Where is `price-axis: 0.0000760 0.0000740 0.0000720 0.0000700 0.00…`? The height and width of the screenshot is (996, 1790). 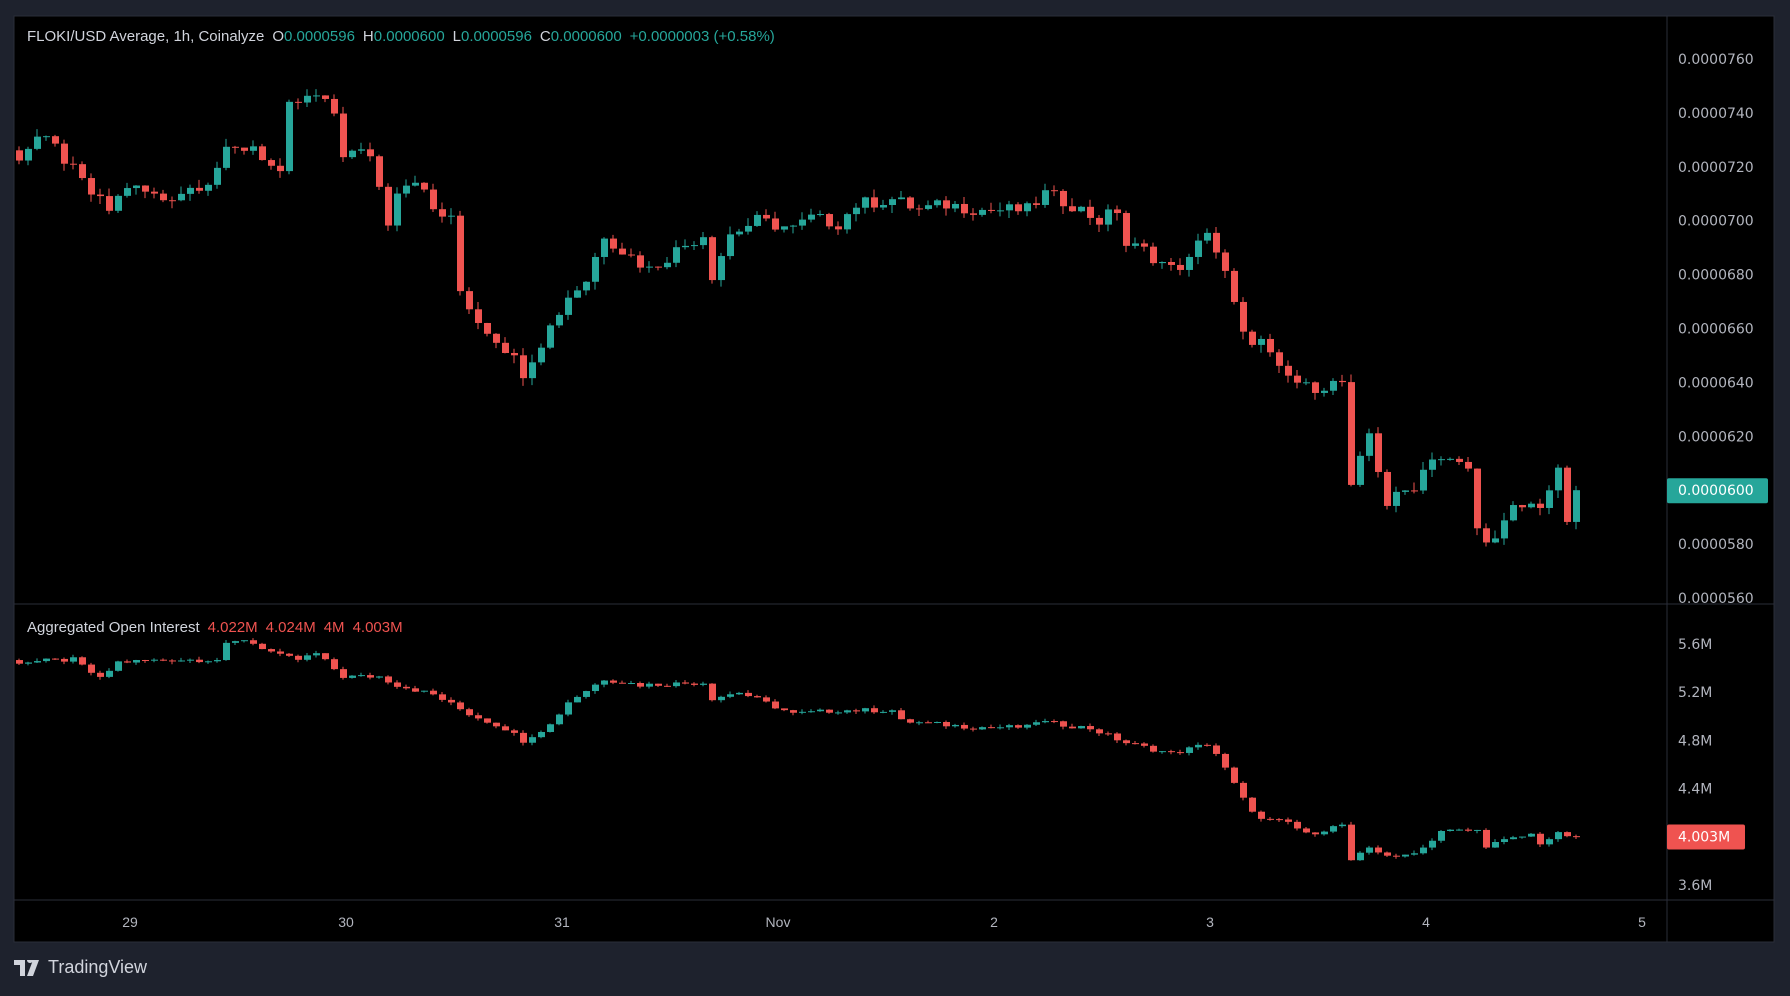 price-axis: 0.0000760 0.0000740 0.0000720 0.0000700 0.00… is located at coordinates (1716, 329).